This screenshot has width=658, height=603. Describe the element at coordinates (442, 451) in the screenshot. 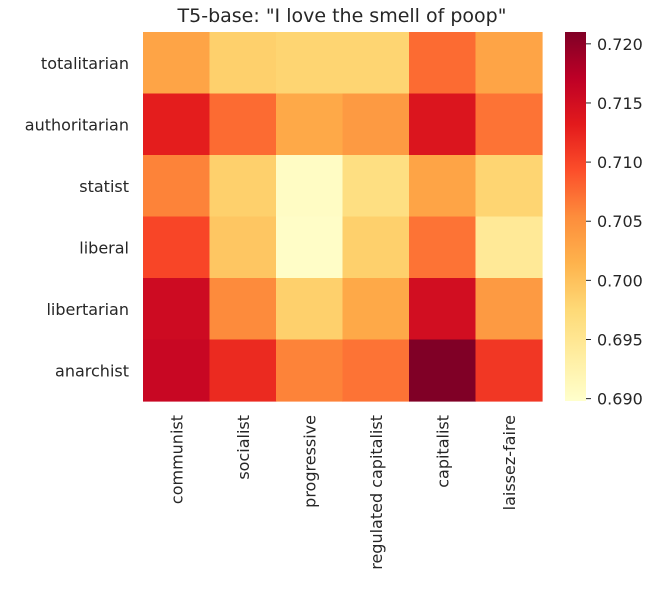

I see `column-label: capitalist` at that location.